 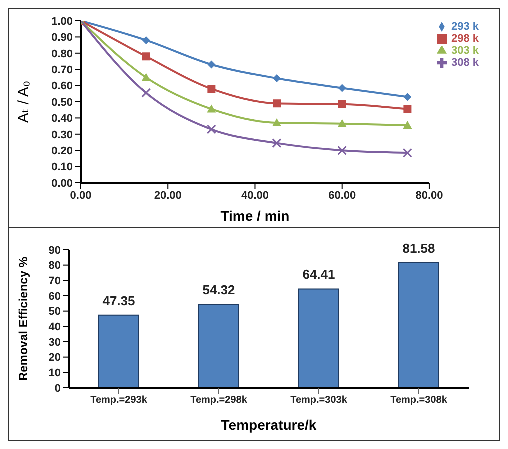 I want to click on x-tick-label: Temp.=298k, so click(x=219, y=400).